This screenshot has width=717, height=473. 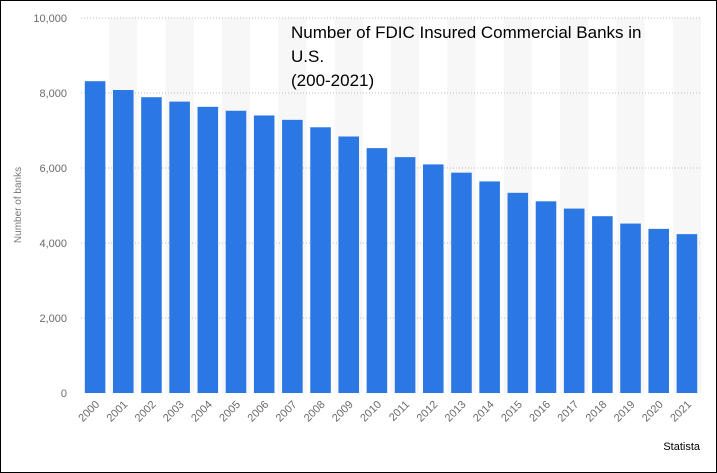 I want to click on x-tick-label: 2017, so click(x=569, y=412).